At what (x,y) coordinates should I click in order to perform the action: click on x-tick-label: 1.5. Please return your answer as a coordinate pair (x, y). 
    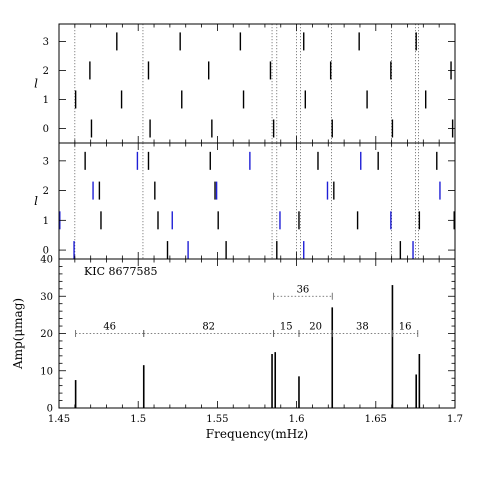
    Looking at the image, I should click on (138, 419).